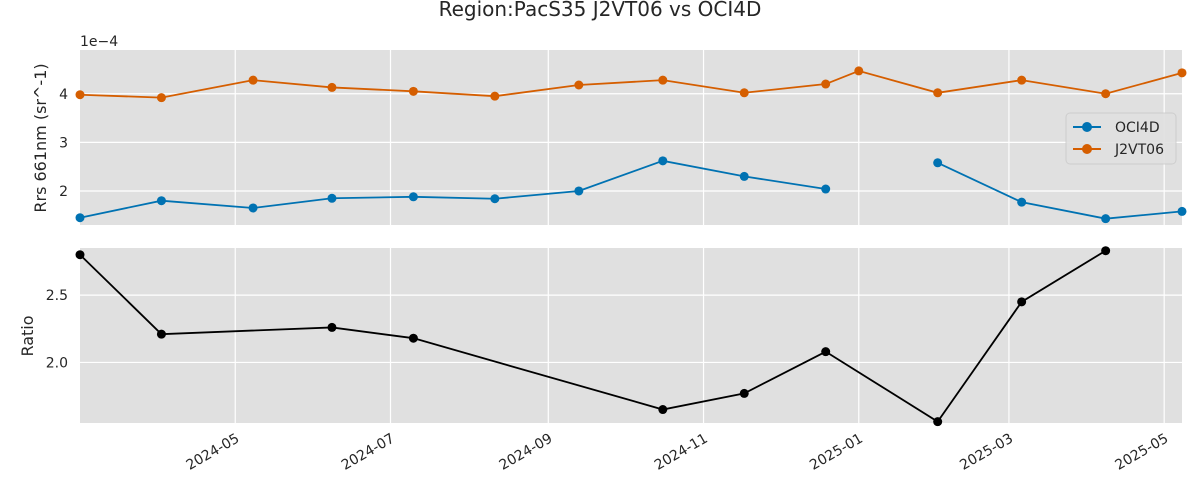 This screenshot has width=1200, height=500. I want to click on panel-top-y-axis-label: Rrs 661nm (sr^-1), so click(40, 137).